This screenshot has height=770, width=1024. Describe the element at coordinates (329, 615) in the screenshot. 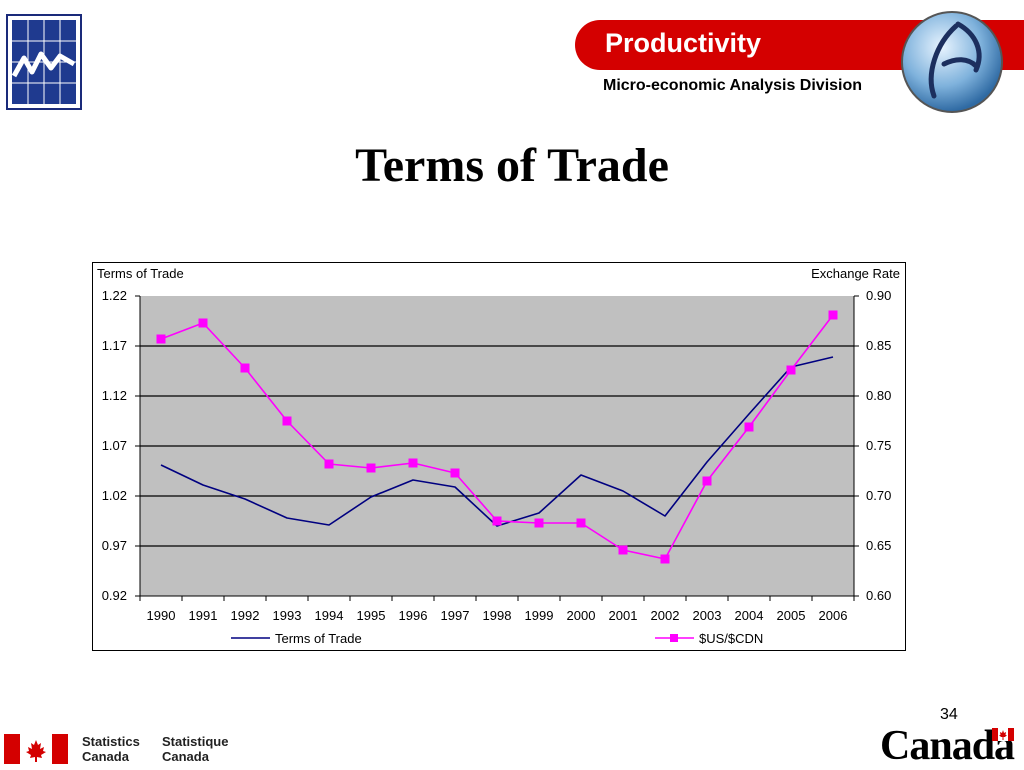

I see `x-tick-label: 1994` at that location.